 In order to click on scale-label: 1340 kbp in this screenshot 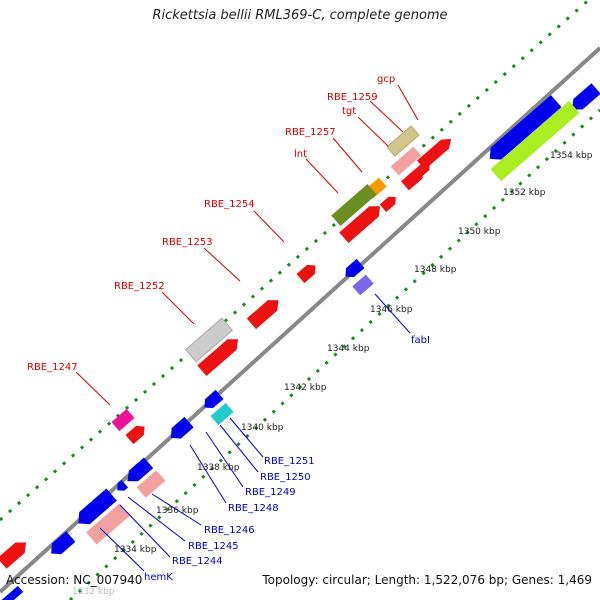, I will do `click(262, 428)`.